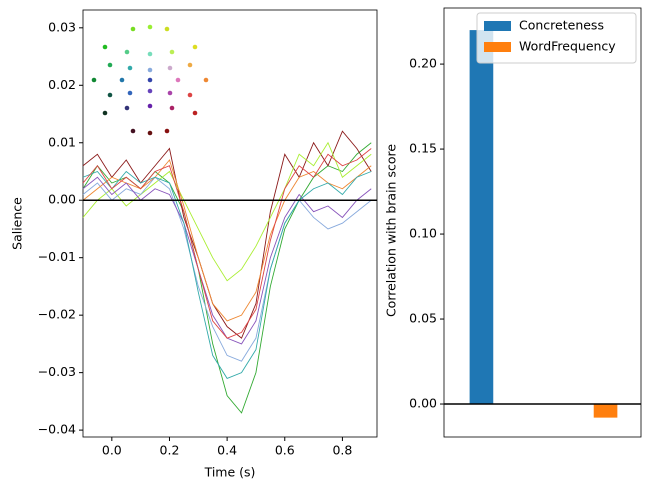 The height and width of the screenshot is (491, 651). I want to click on y-tick-label: −0.01, so click(57, 256).